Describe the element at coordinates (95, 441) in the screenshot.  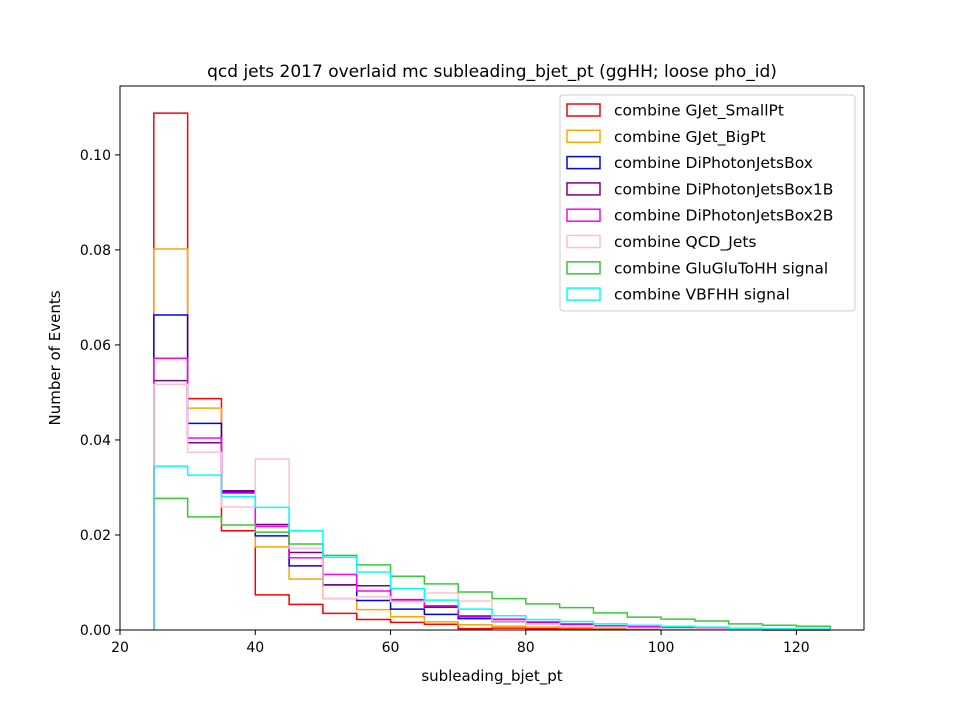
I see `y-tick-label: 0.04` at that location.